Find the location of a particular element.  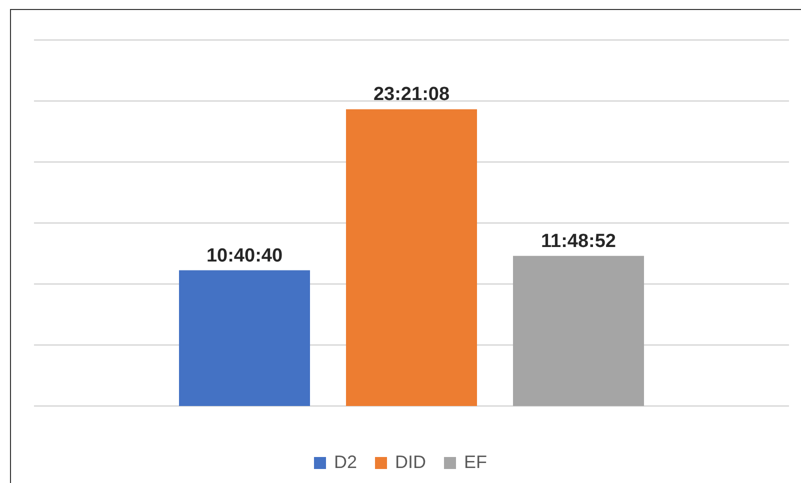

legend-label: DID is located at coordinates (410, 462).